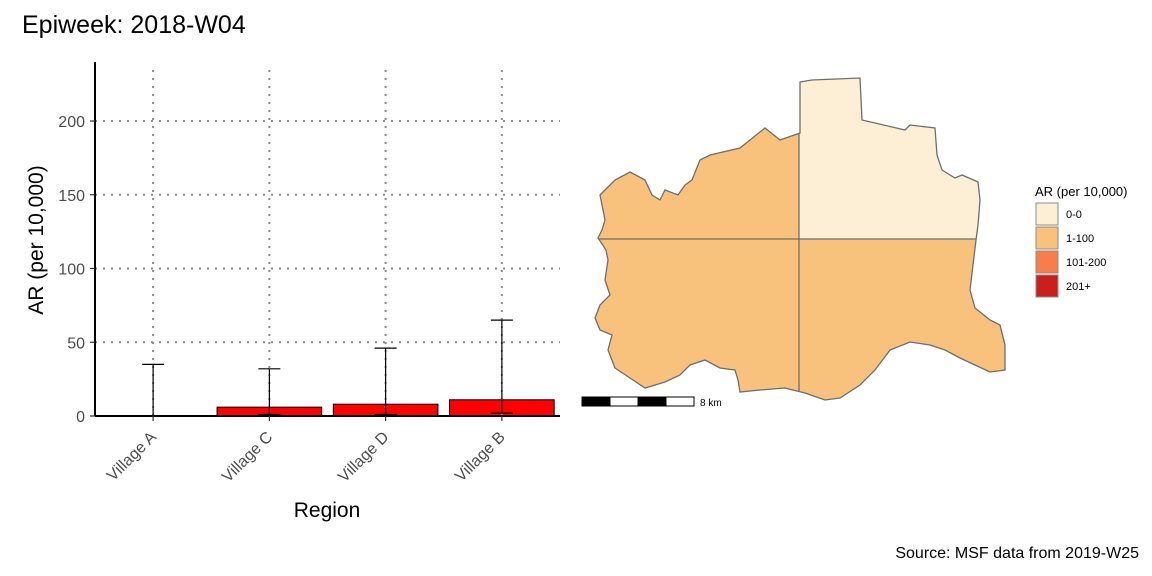 The image size is (1152, 576). Describe the element at coordinates (134, 25) in the screenshot. I see `chart-title: Epiweek: 2018-W04` at that location.